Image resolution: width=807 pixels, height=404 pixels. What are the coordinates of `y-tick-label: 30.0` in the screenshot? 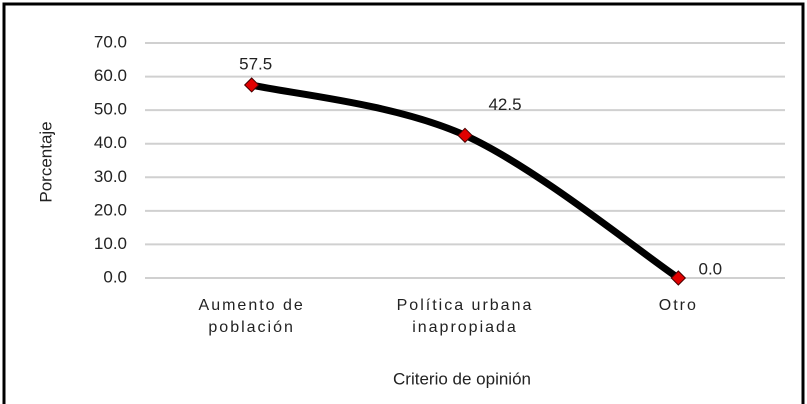 It's located at (110, 176).